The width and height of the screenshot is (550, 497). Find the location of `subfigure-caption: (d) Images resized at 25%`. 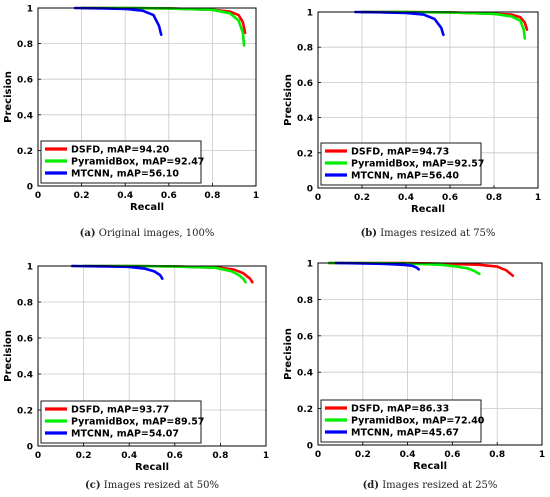

subfigure-caption: (d) Images resized at 25% is located at coordinates (430, 485).